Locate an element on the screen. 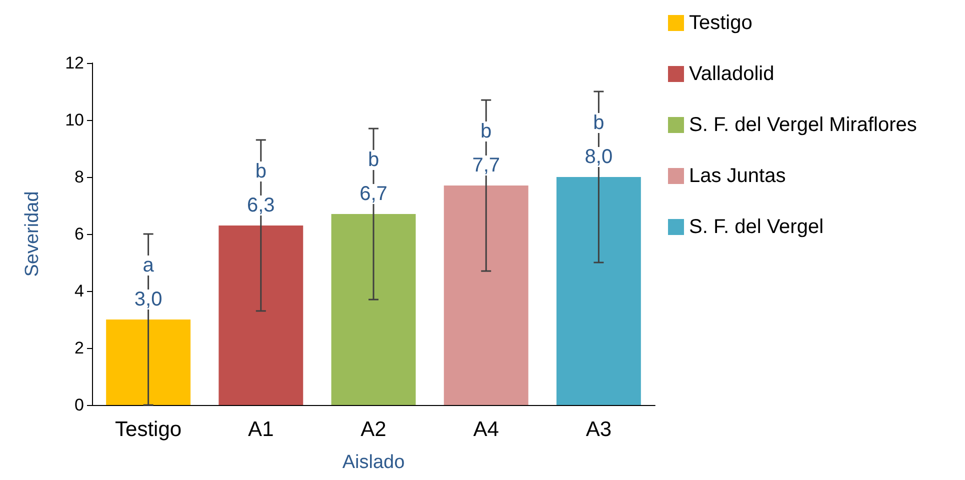 The image size is (965, 480). data-label: 8,0 is located at coordinates (598, 157).